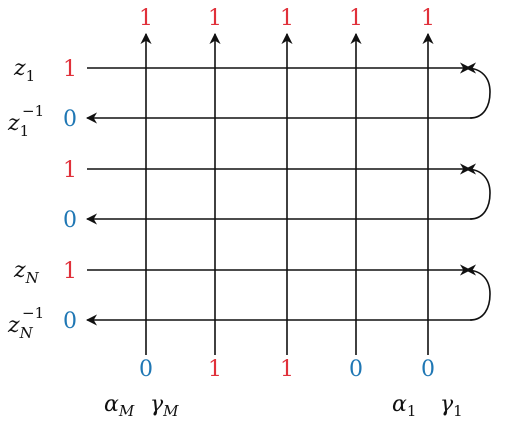 Image resolution: width=508 pixels, height=426 pixels. I want to click on z1-label: z1, so click(24, 70).